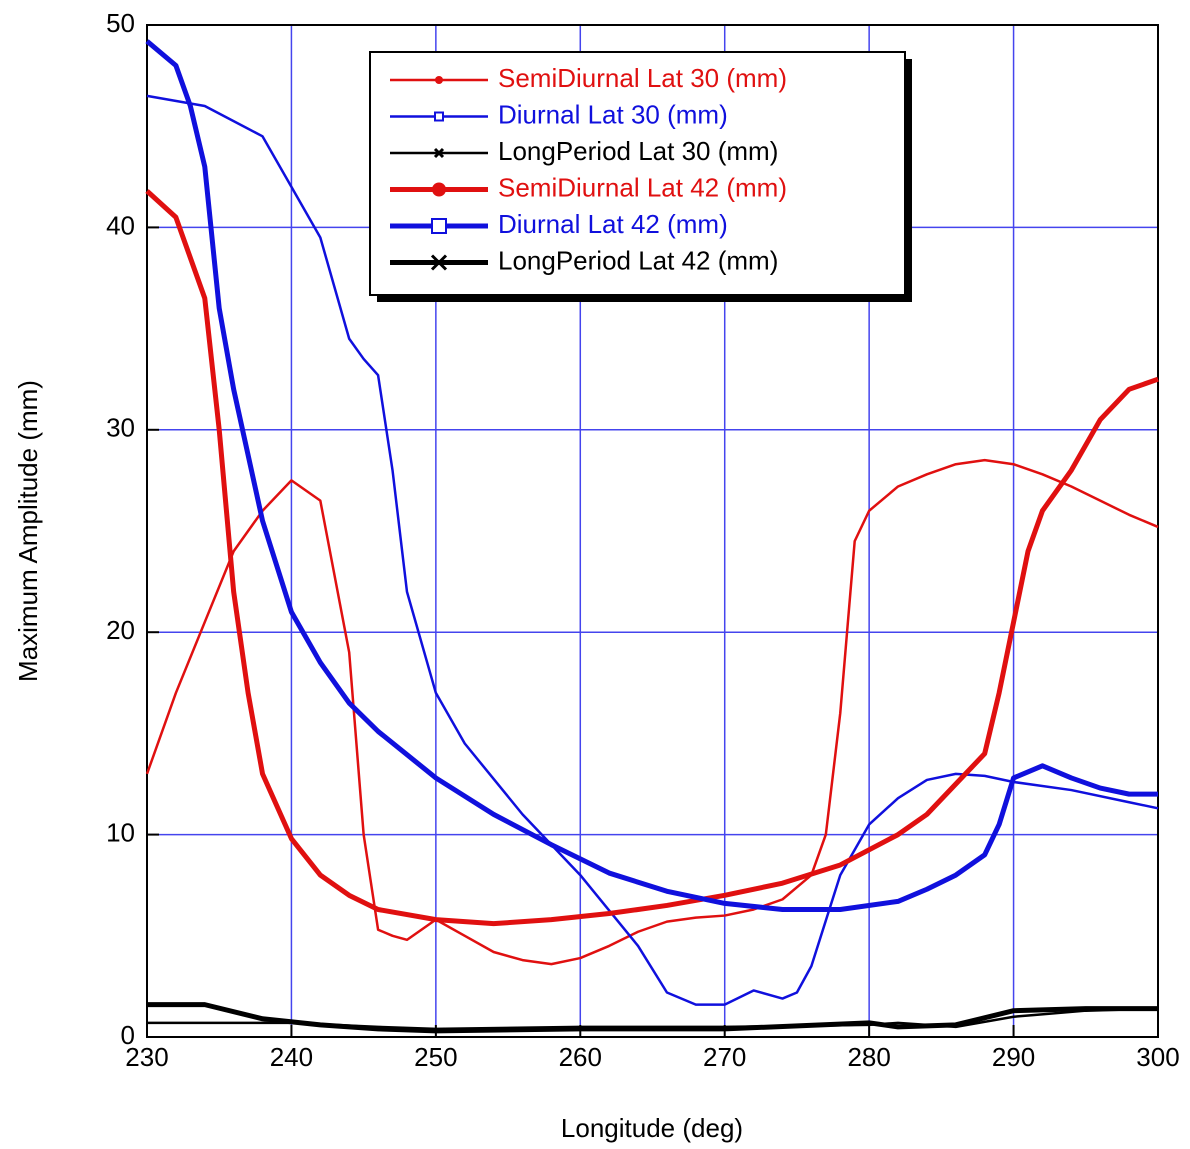  I want to click on y-tick-label: 0, so click(128, 1035).